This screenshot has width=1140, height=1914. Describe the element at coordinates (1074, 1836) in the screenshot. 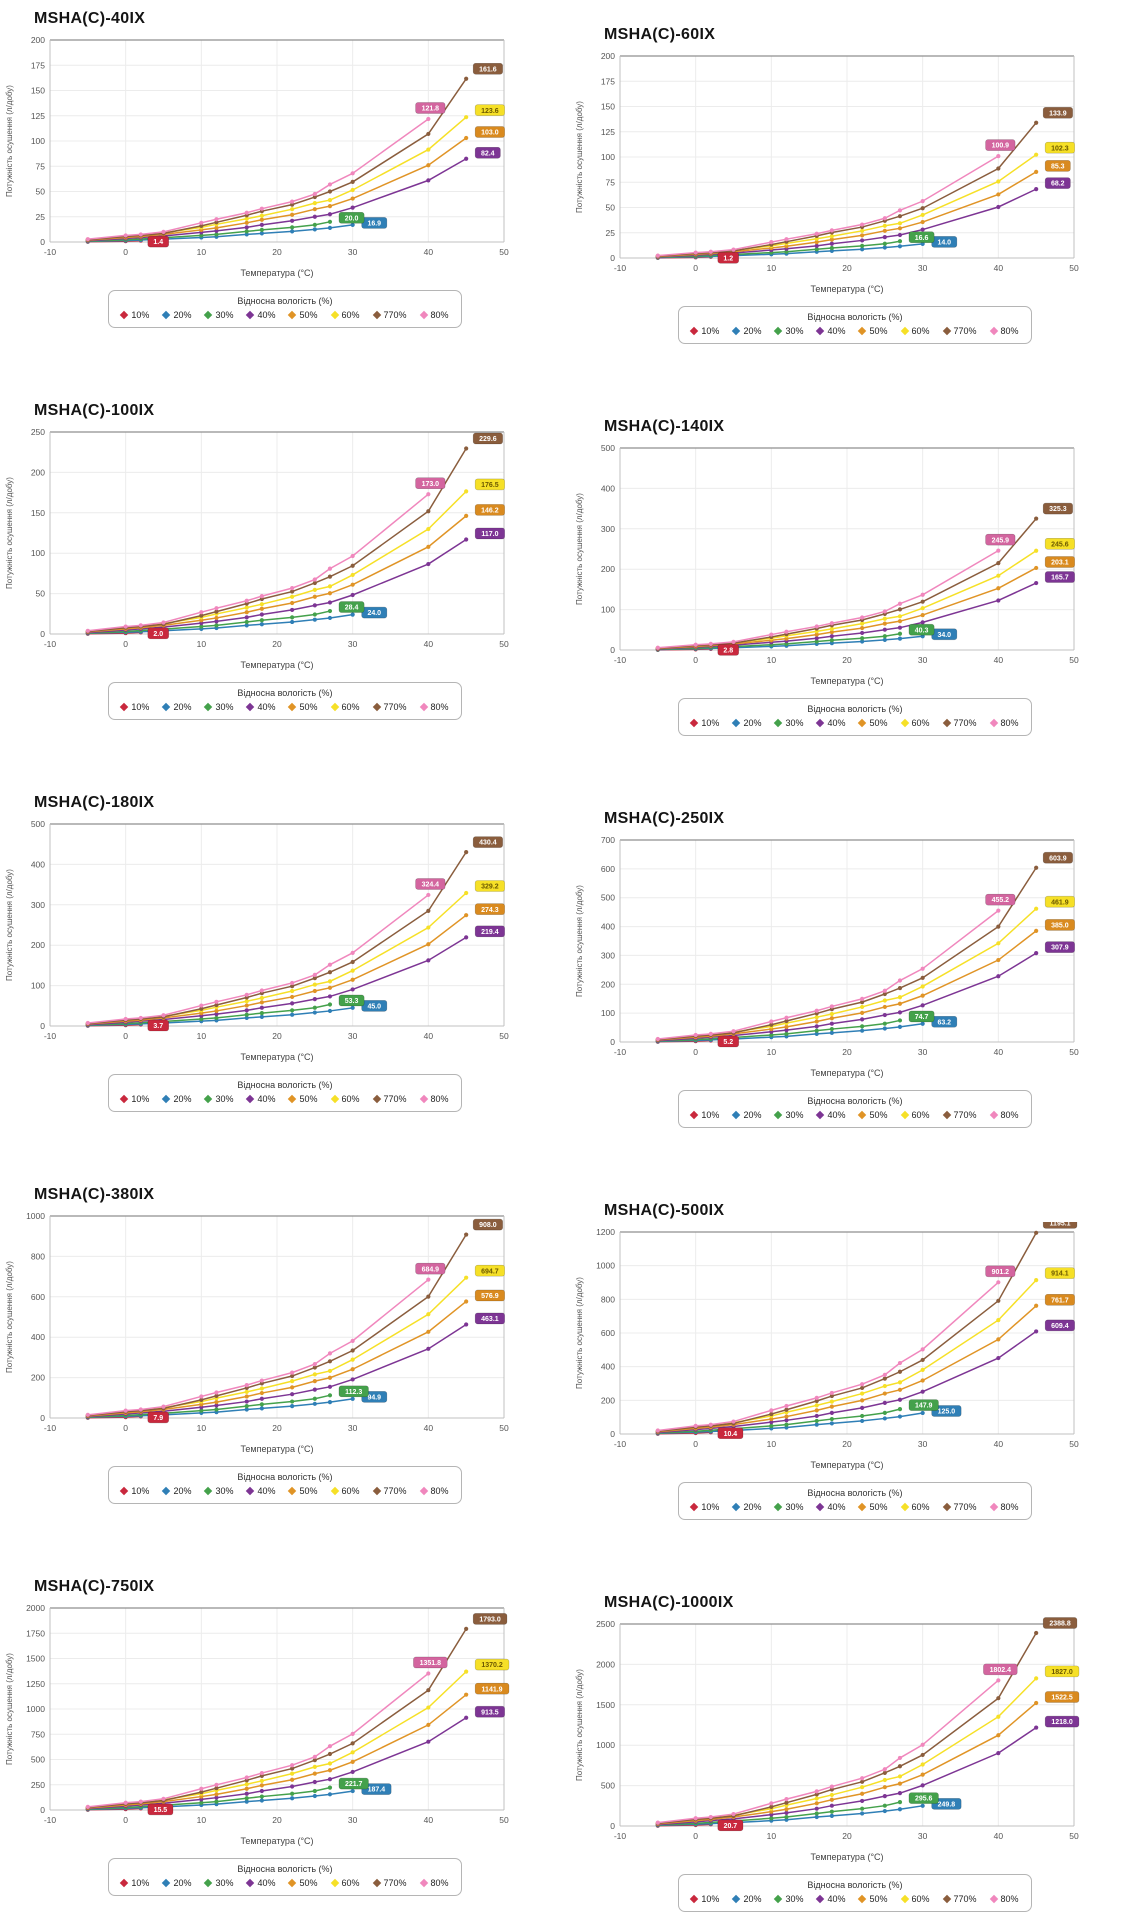

I see `x-tick-label: 50` at that location.